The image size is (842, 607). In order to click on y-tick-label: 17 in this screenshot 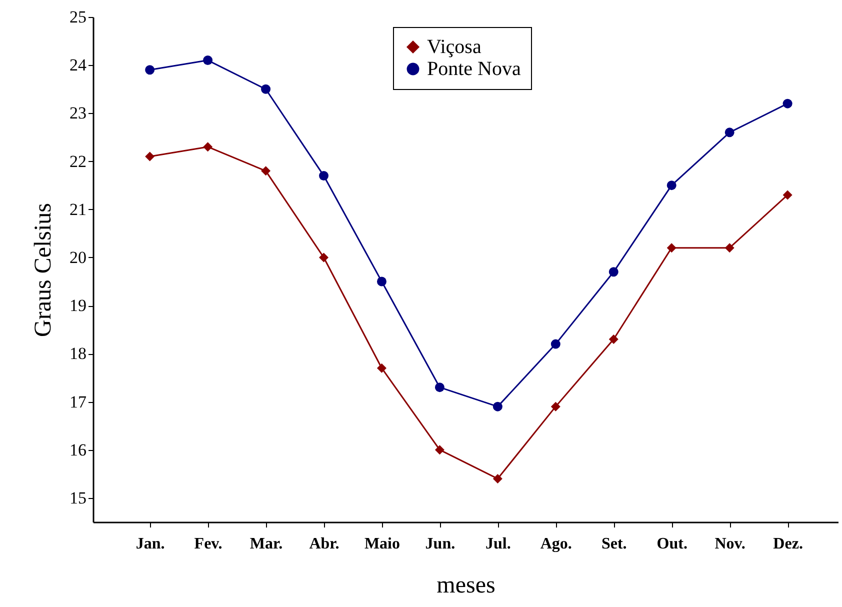, I will do `click(78, 402)`.